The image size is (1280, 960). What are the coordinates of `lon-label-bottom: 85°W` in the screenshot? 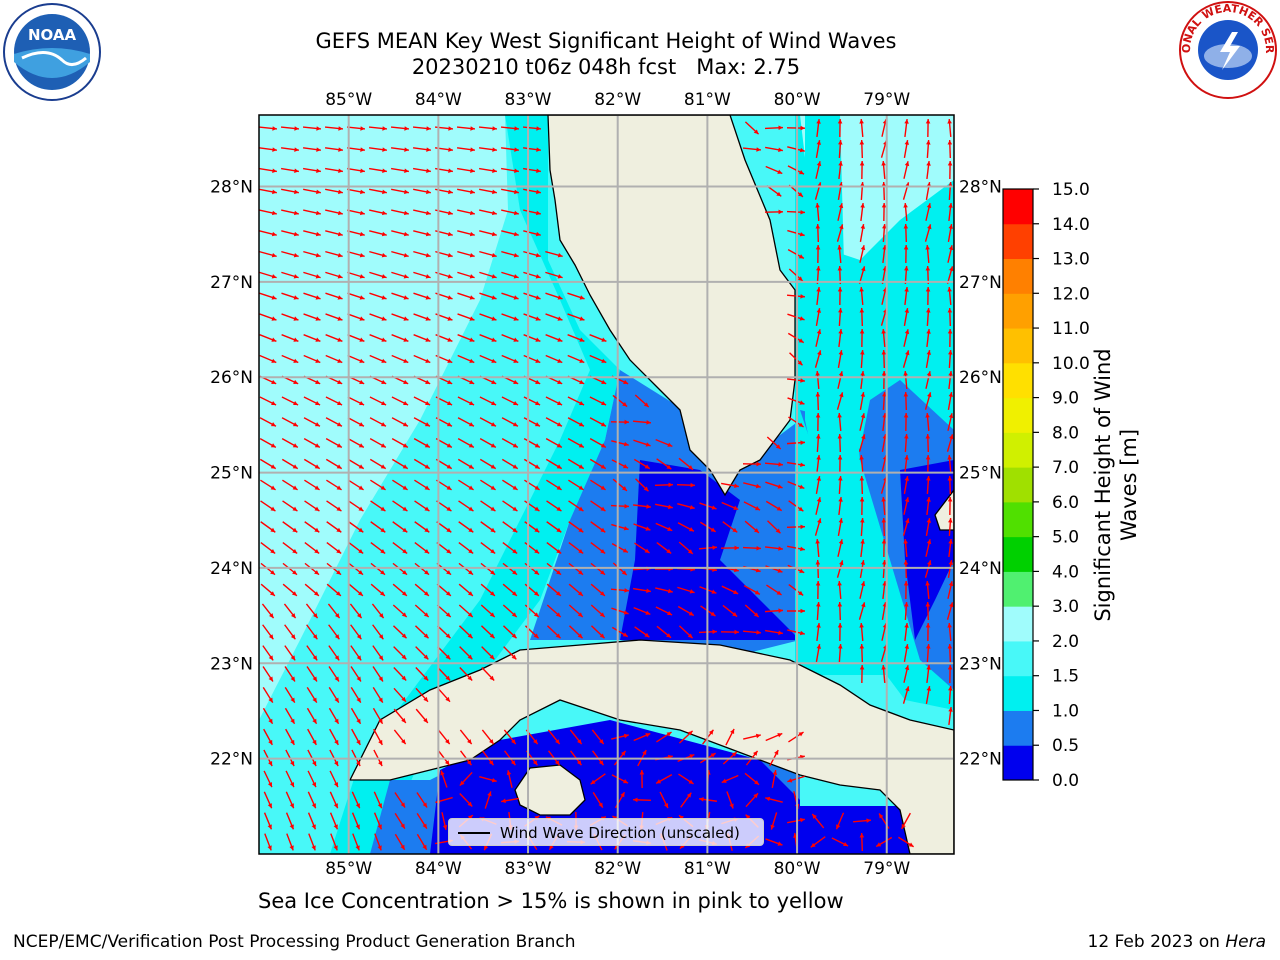 It's located at (348, 869).